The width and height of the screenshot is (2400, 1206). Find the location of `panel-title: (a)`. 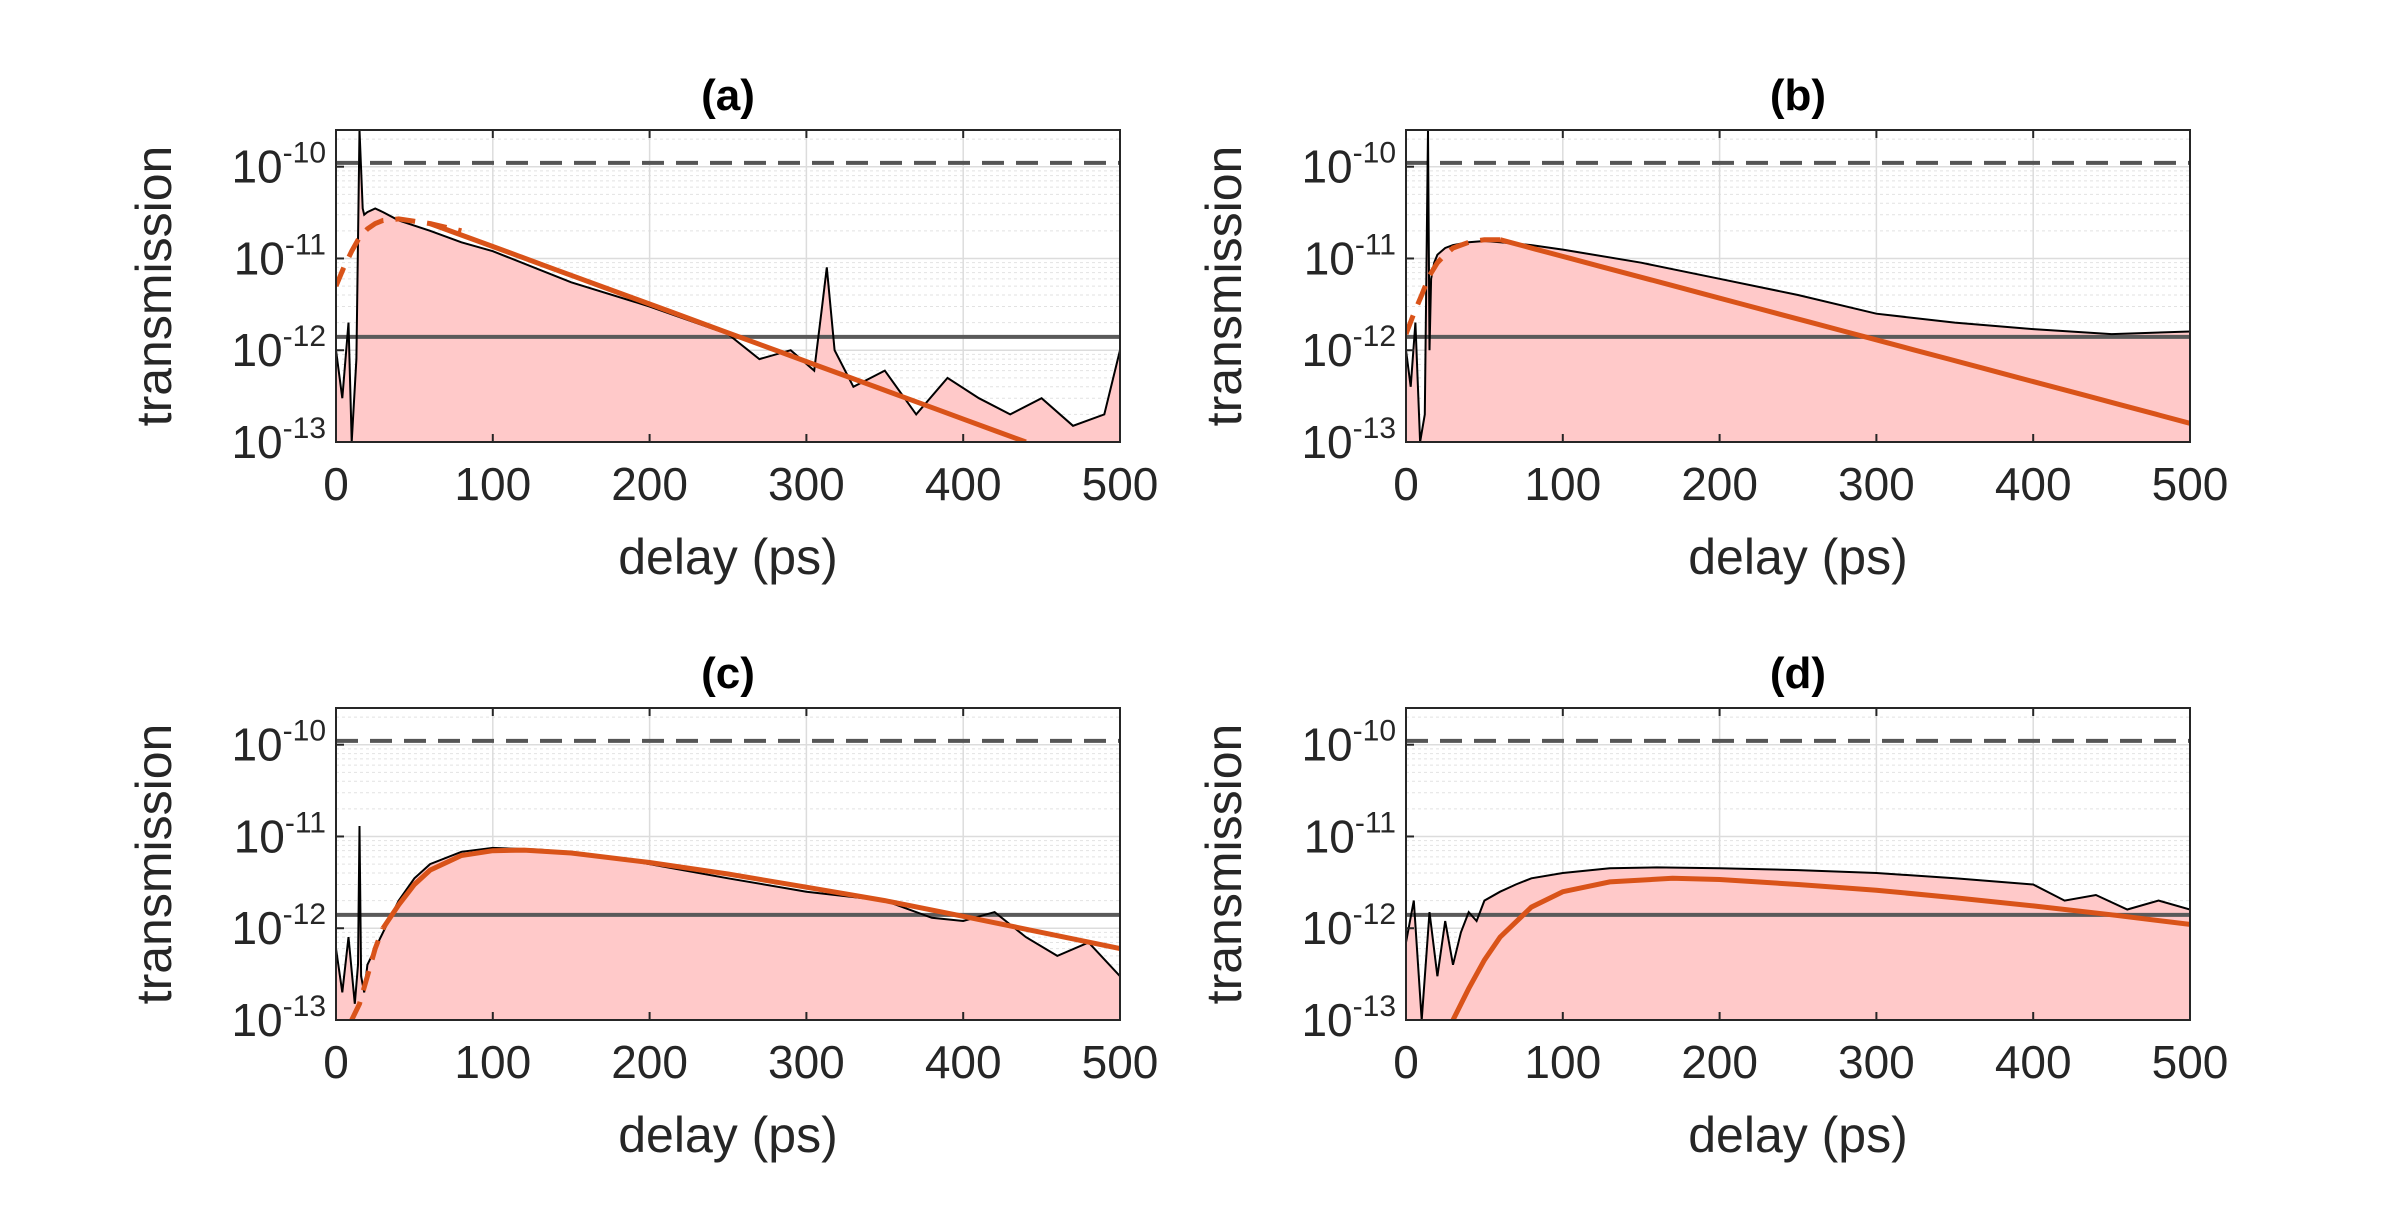

panel-title: (a) is located at coordinates (728, 95).